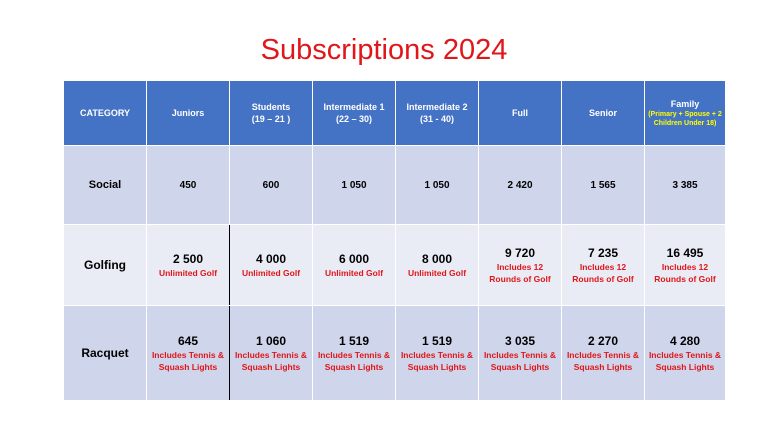  Describe the element at coordinates (271, 185) in the screenshot. I see `cell-social-students: 600` at that location.